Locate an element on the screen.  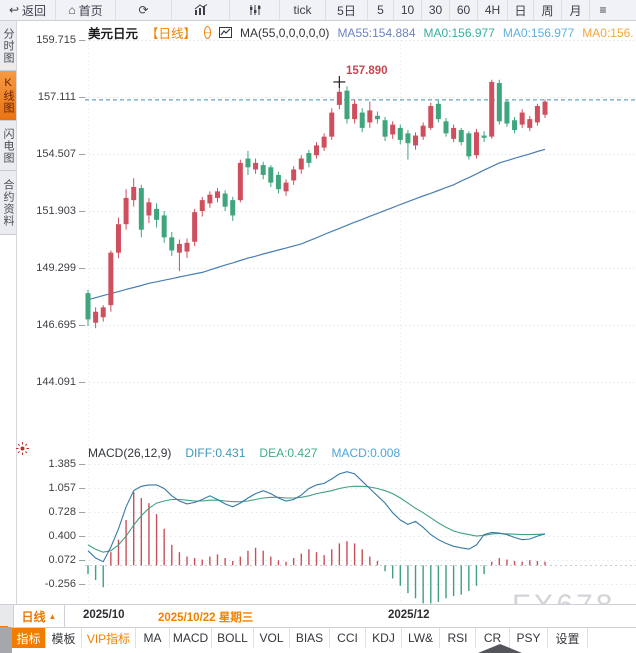
chart-style-button is located at coordinates (201, 10).